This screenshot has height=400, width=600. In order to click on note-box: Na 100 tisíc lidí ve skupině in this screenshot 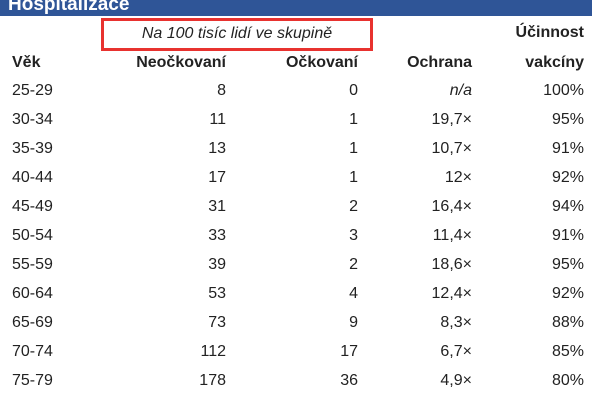, I will do `click(237, 34)`.